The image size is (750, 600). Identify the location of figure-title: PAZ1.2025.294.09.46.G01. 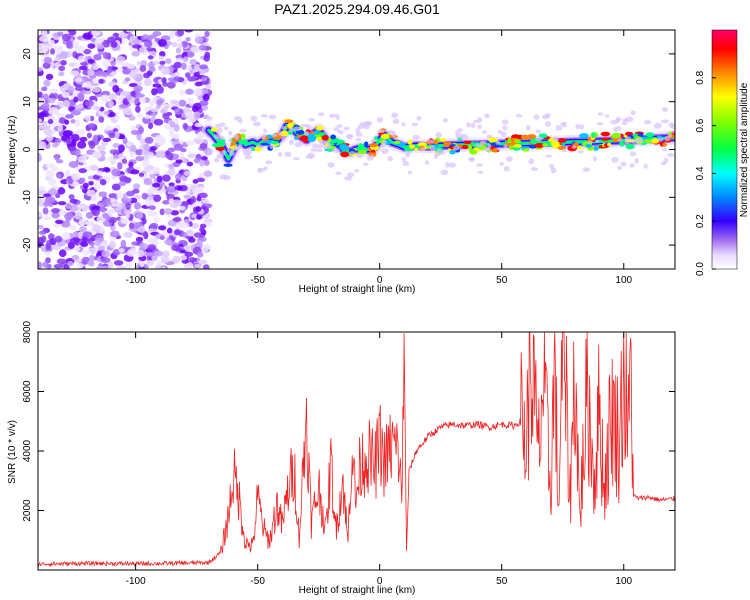
(357, 9).